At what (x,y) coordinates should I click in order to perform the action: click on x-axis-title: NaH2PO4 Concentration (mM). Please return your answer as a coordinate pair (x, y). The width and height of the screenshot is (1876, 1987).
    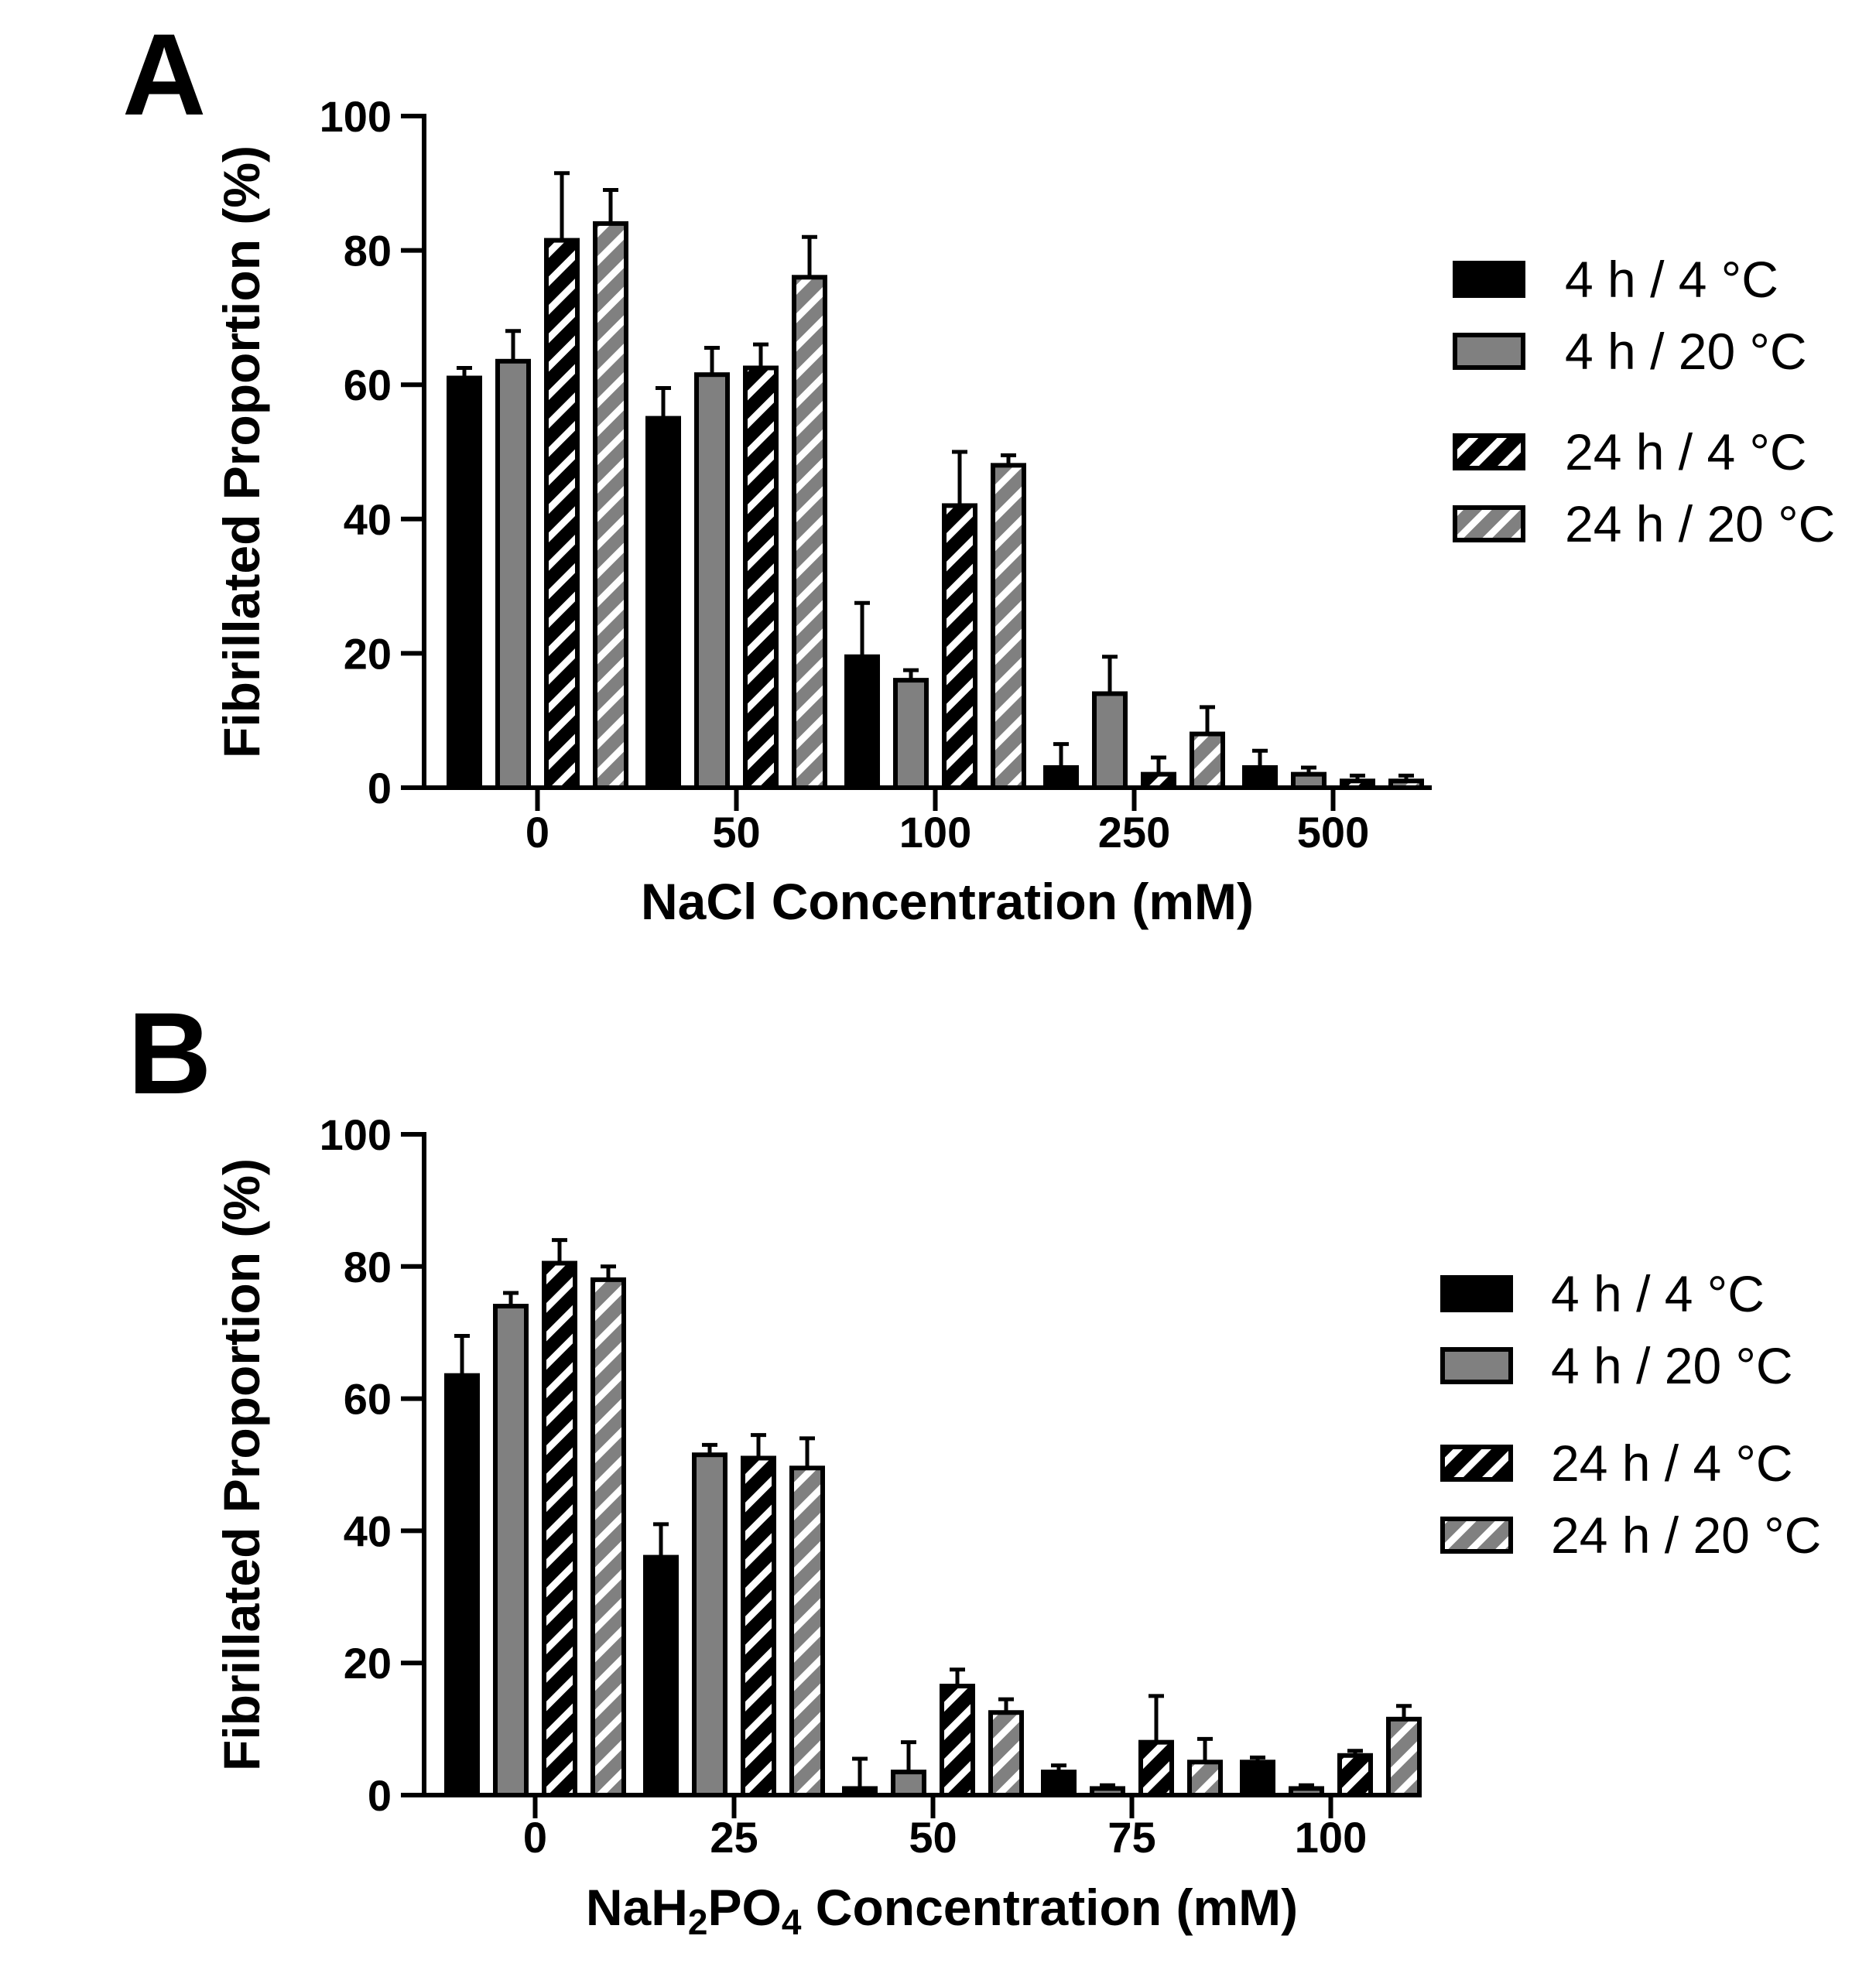
    Looking at the image, I should click on (942, 1910).